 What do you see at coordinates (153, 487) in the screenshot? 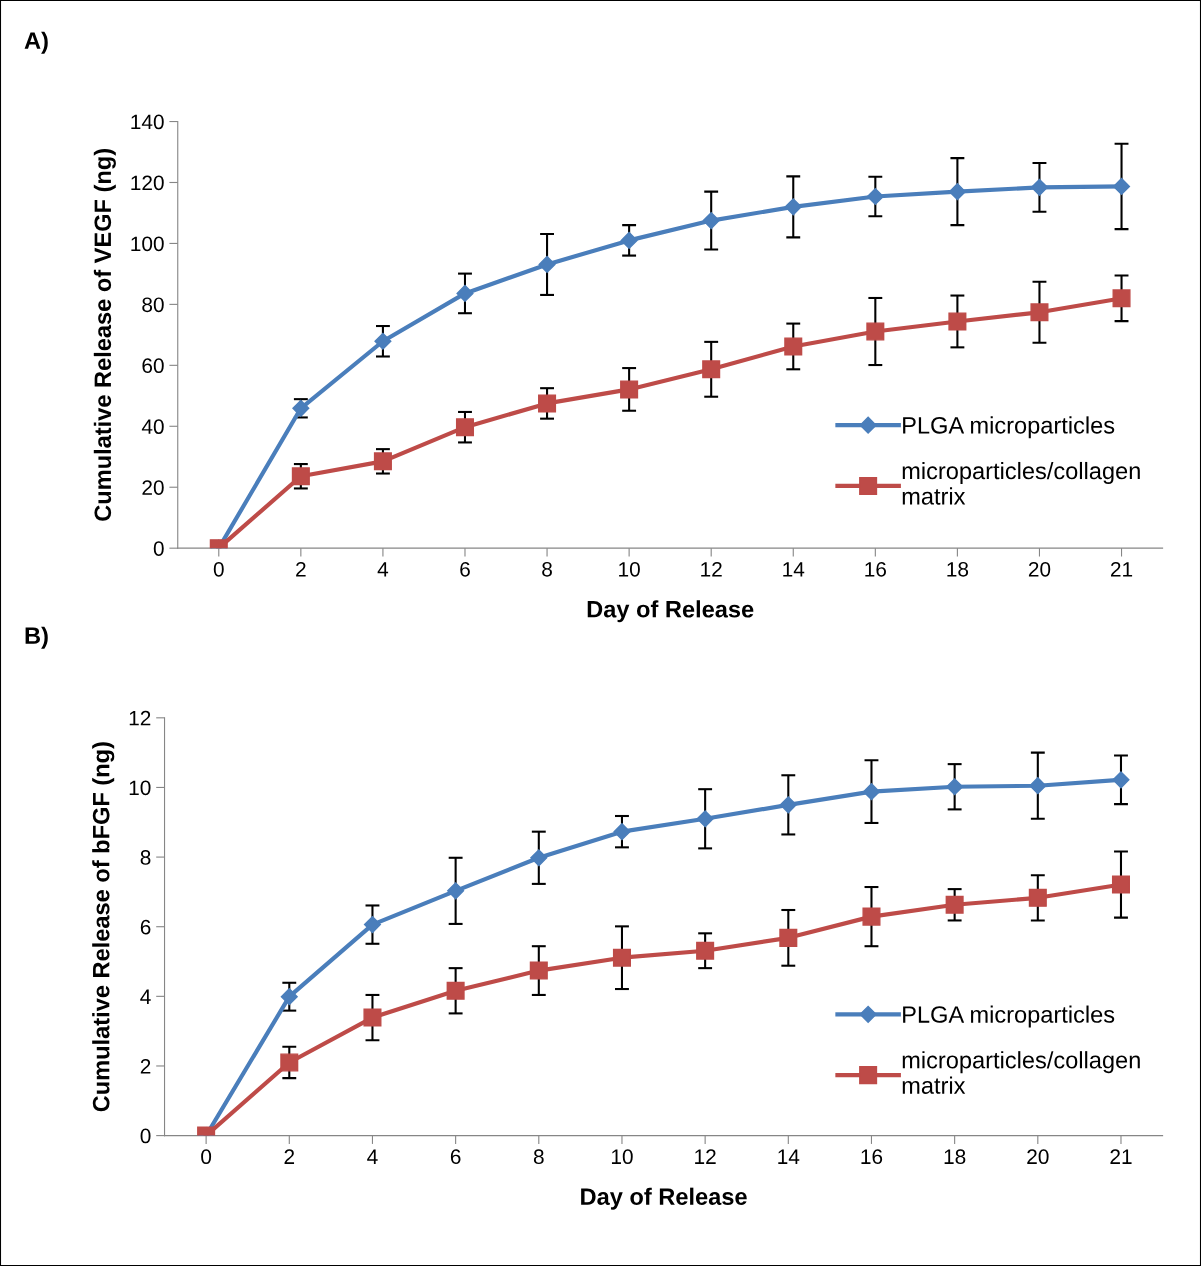
I see `y-tick-label: 20` at bounding box center [153, 487].